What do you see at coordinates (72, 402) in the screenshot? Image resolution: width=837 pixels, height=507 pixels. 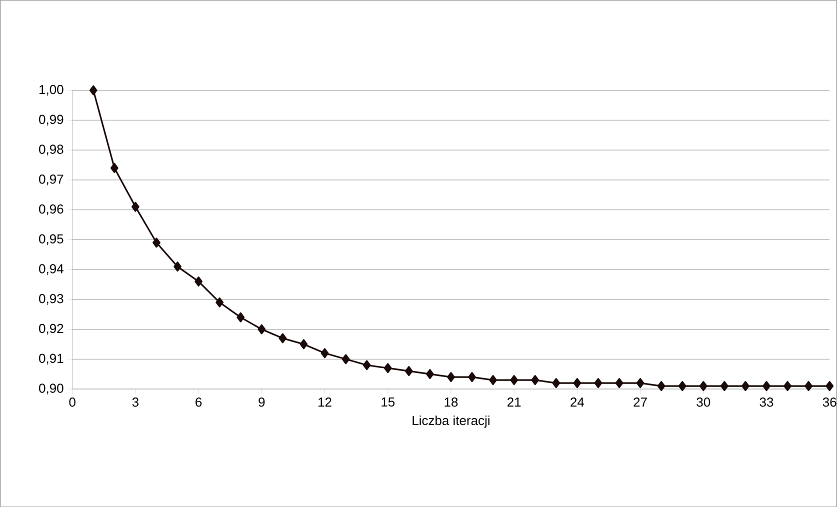 I see `x-tick-label: 0` at bounding box center [72, 402].